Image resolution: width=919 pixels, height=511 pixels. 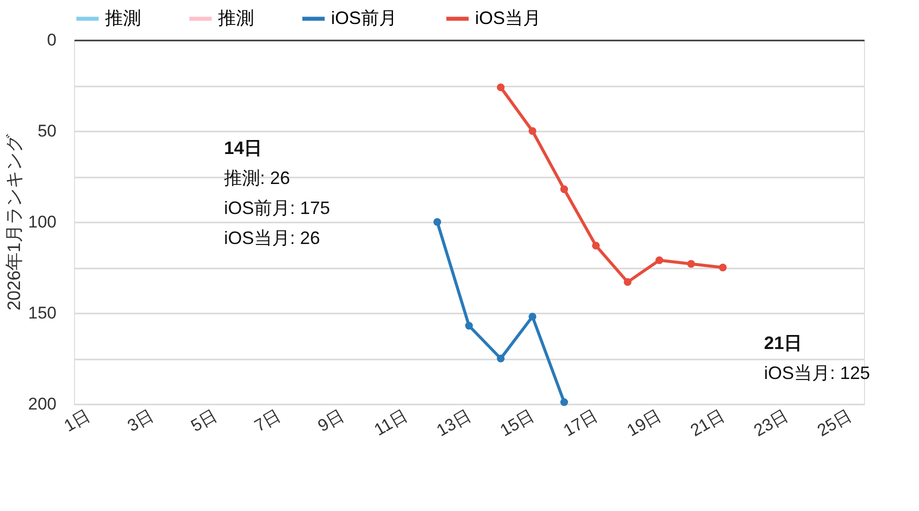 What do you see at coordinates (267, 421) in the screenshot?
I see `x-tick-label: 7日` at bounding box center [267, 421].